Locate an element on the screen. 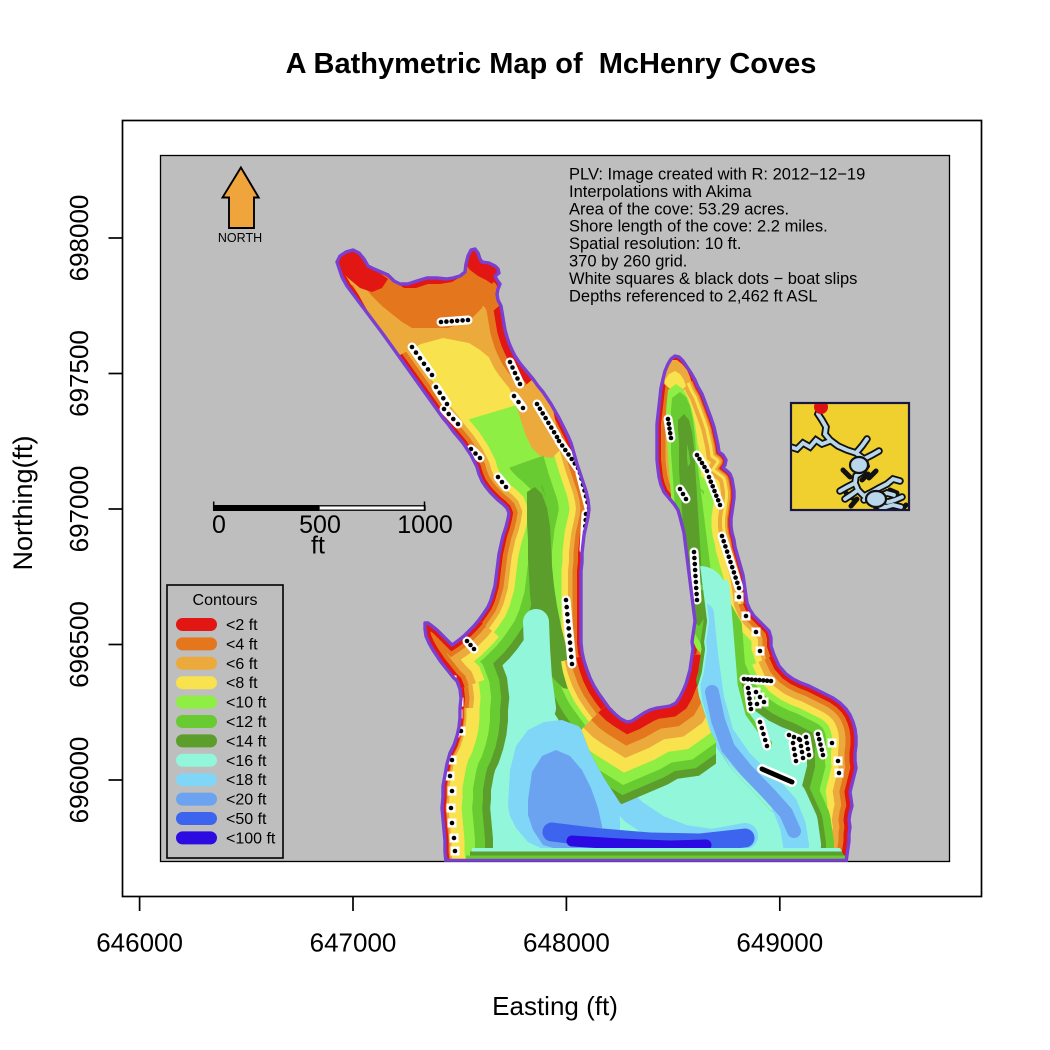 Image resolution: width=1050 pixels, height=1050 pixels. svg-text: <2 ft is located at coordinates (242, 625).